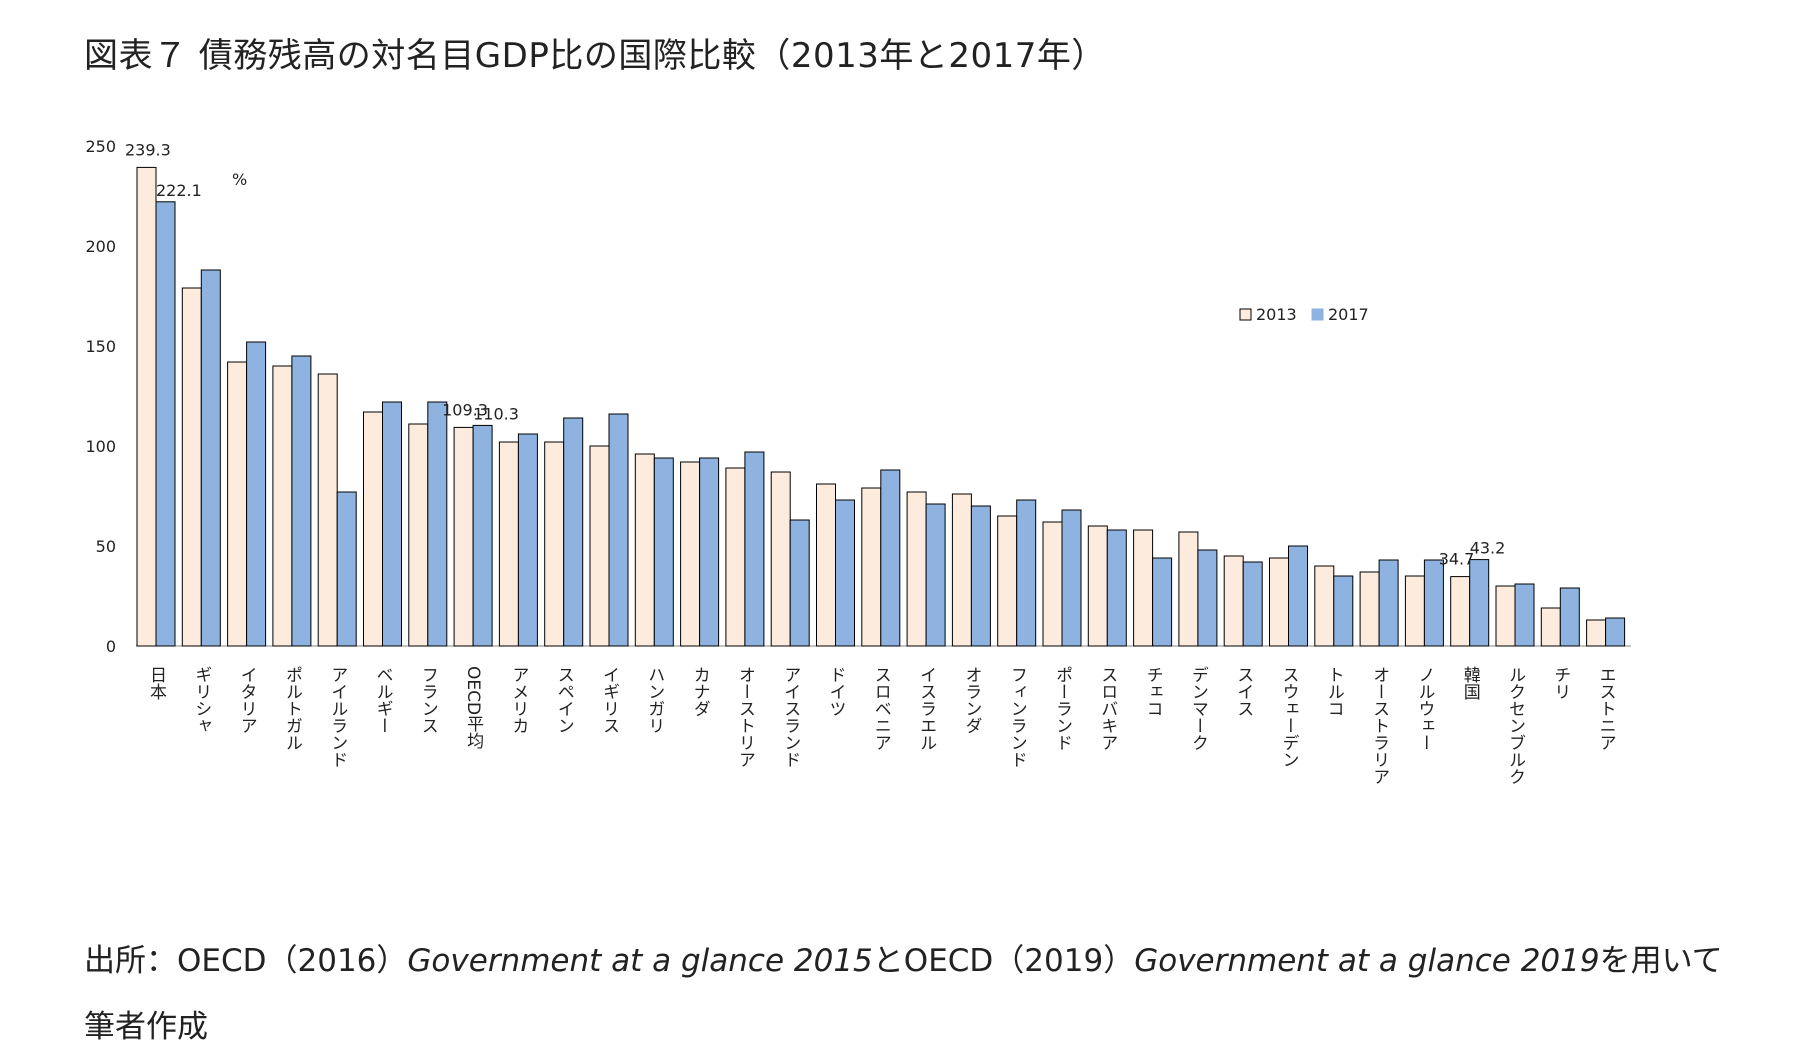 The height and width of the screenshot is (1060, 1803). Describe the element at coordinates (465, 409) in the screenshot. I see `data-label: 109.3` at that location.